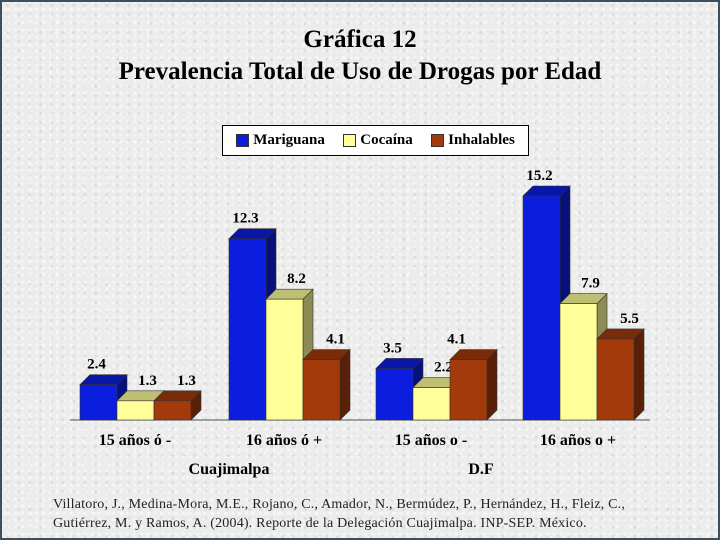  Describe the element at coordinates (438, 140) in the screenshot. I see `legend-swatch-inhalables` at that location.